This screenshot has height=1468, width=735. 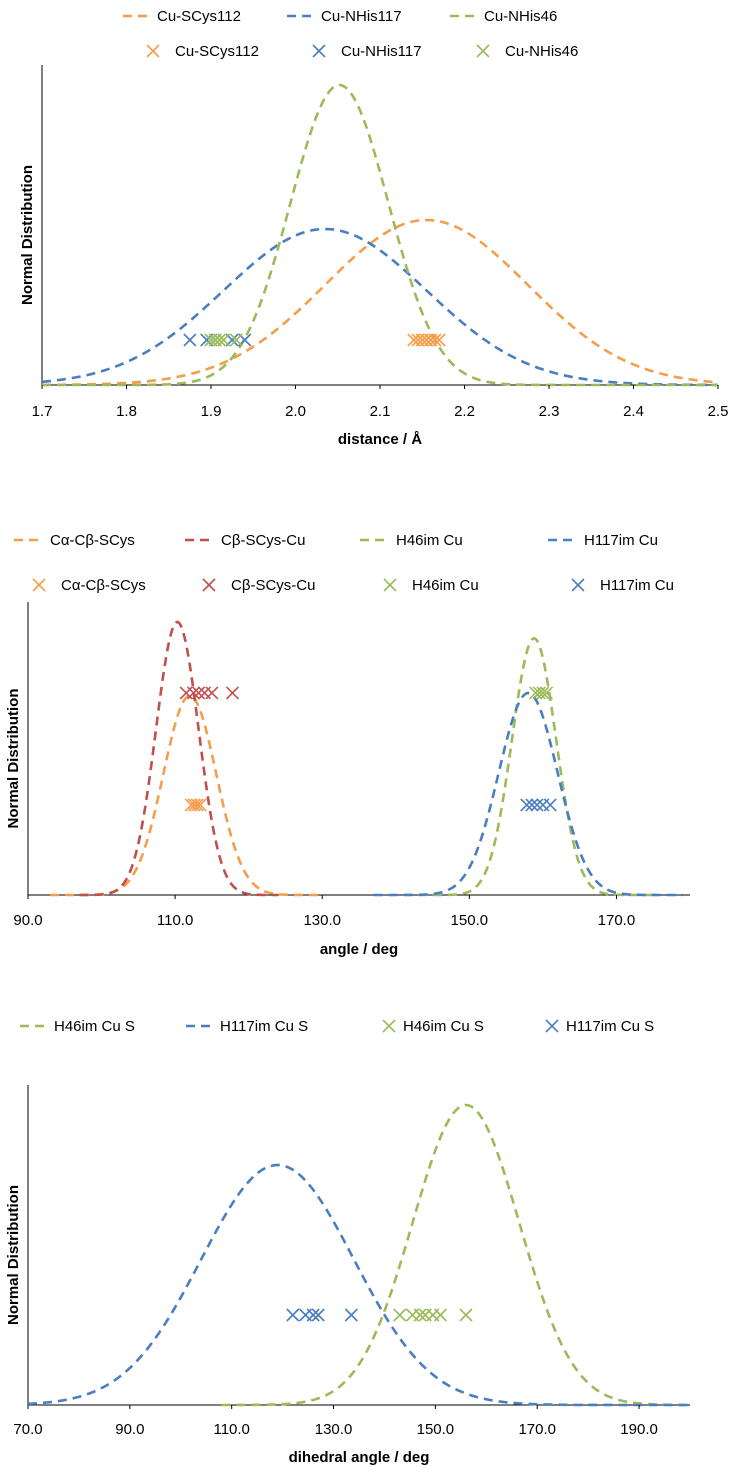 I want to click on x-tick-labels: 70.0 90.0 110.0 130.0 150.0 170.0 190.0, so click(x=335, y=1421).